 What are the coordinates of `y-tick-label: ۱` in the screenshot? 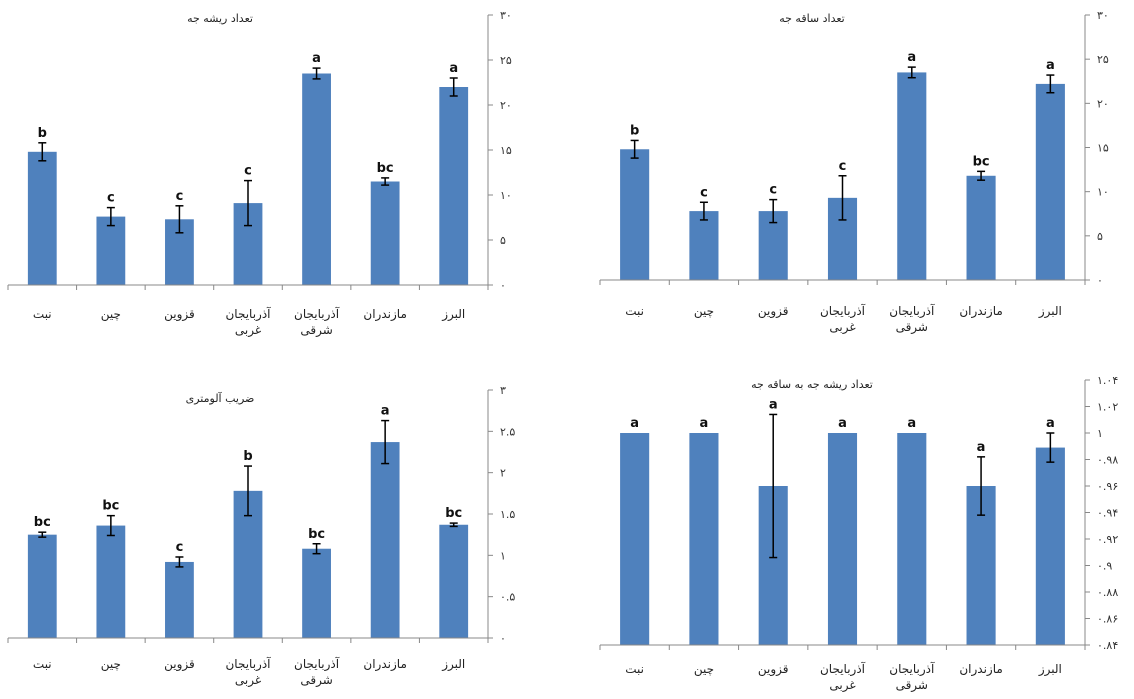 It's located at (503, 555).